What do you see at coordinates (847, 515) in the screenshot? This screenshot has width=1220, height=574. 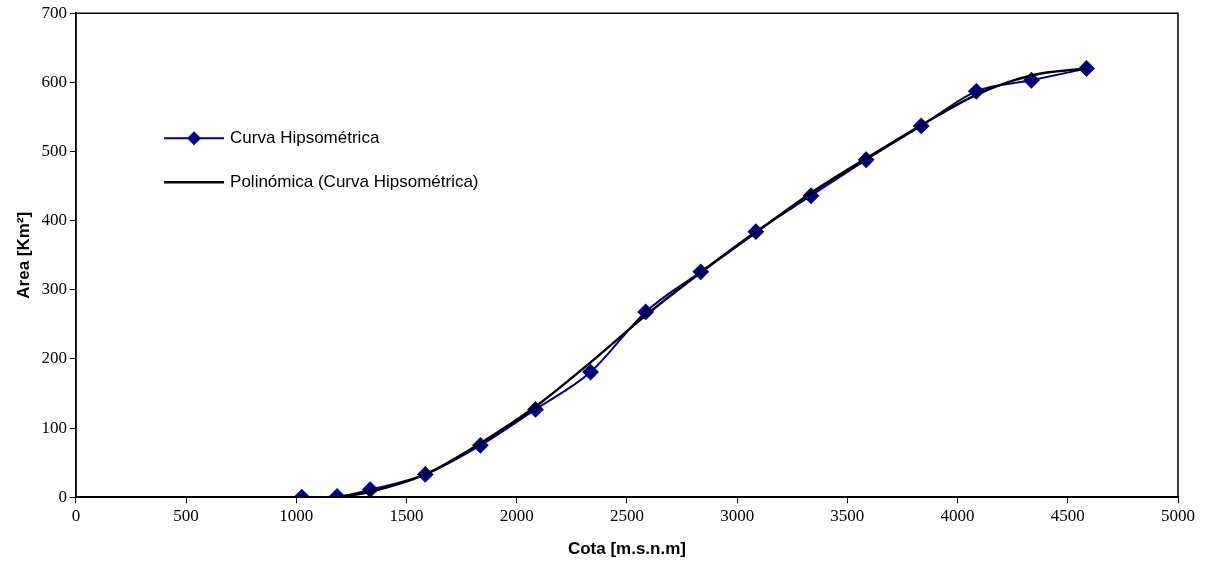 I see `x-tick-label: 3500` at bounding box center [847, 515].